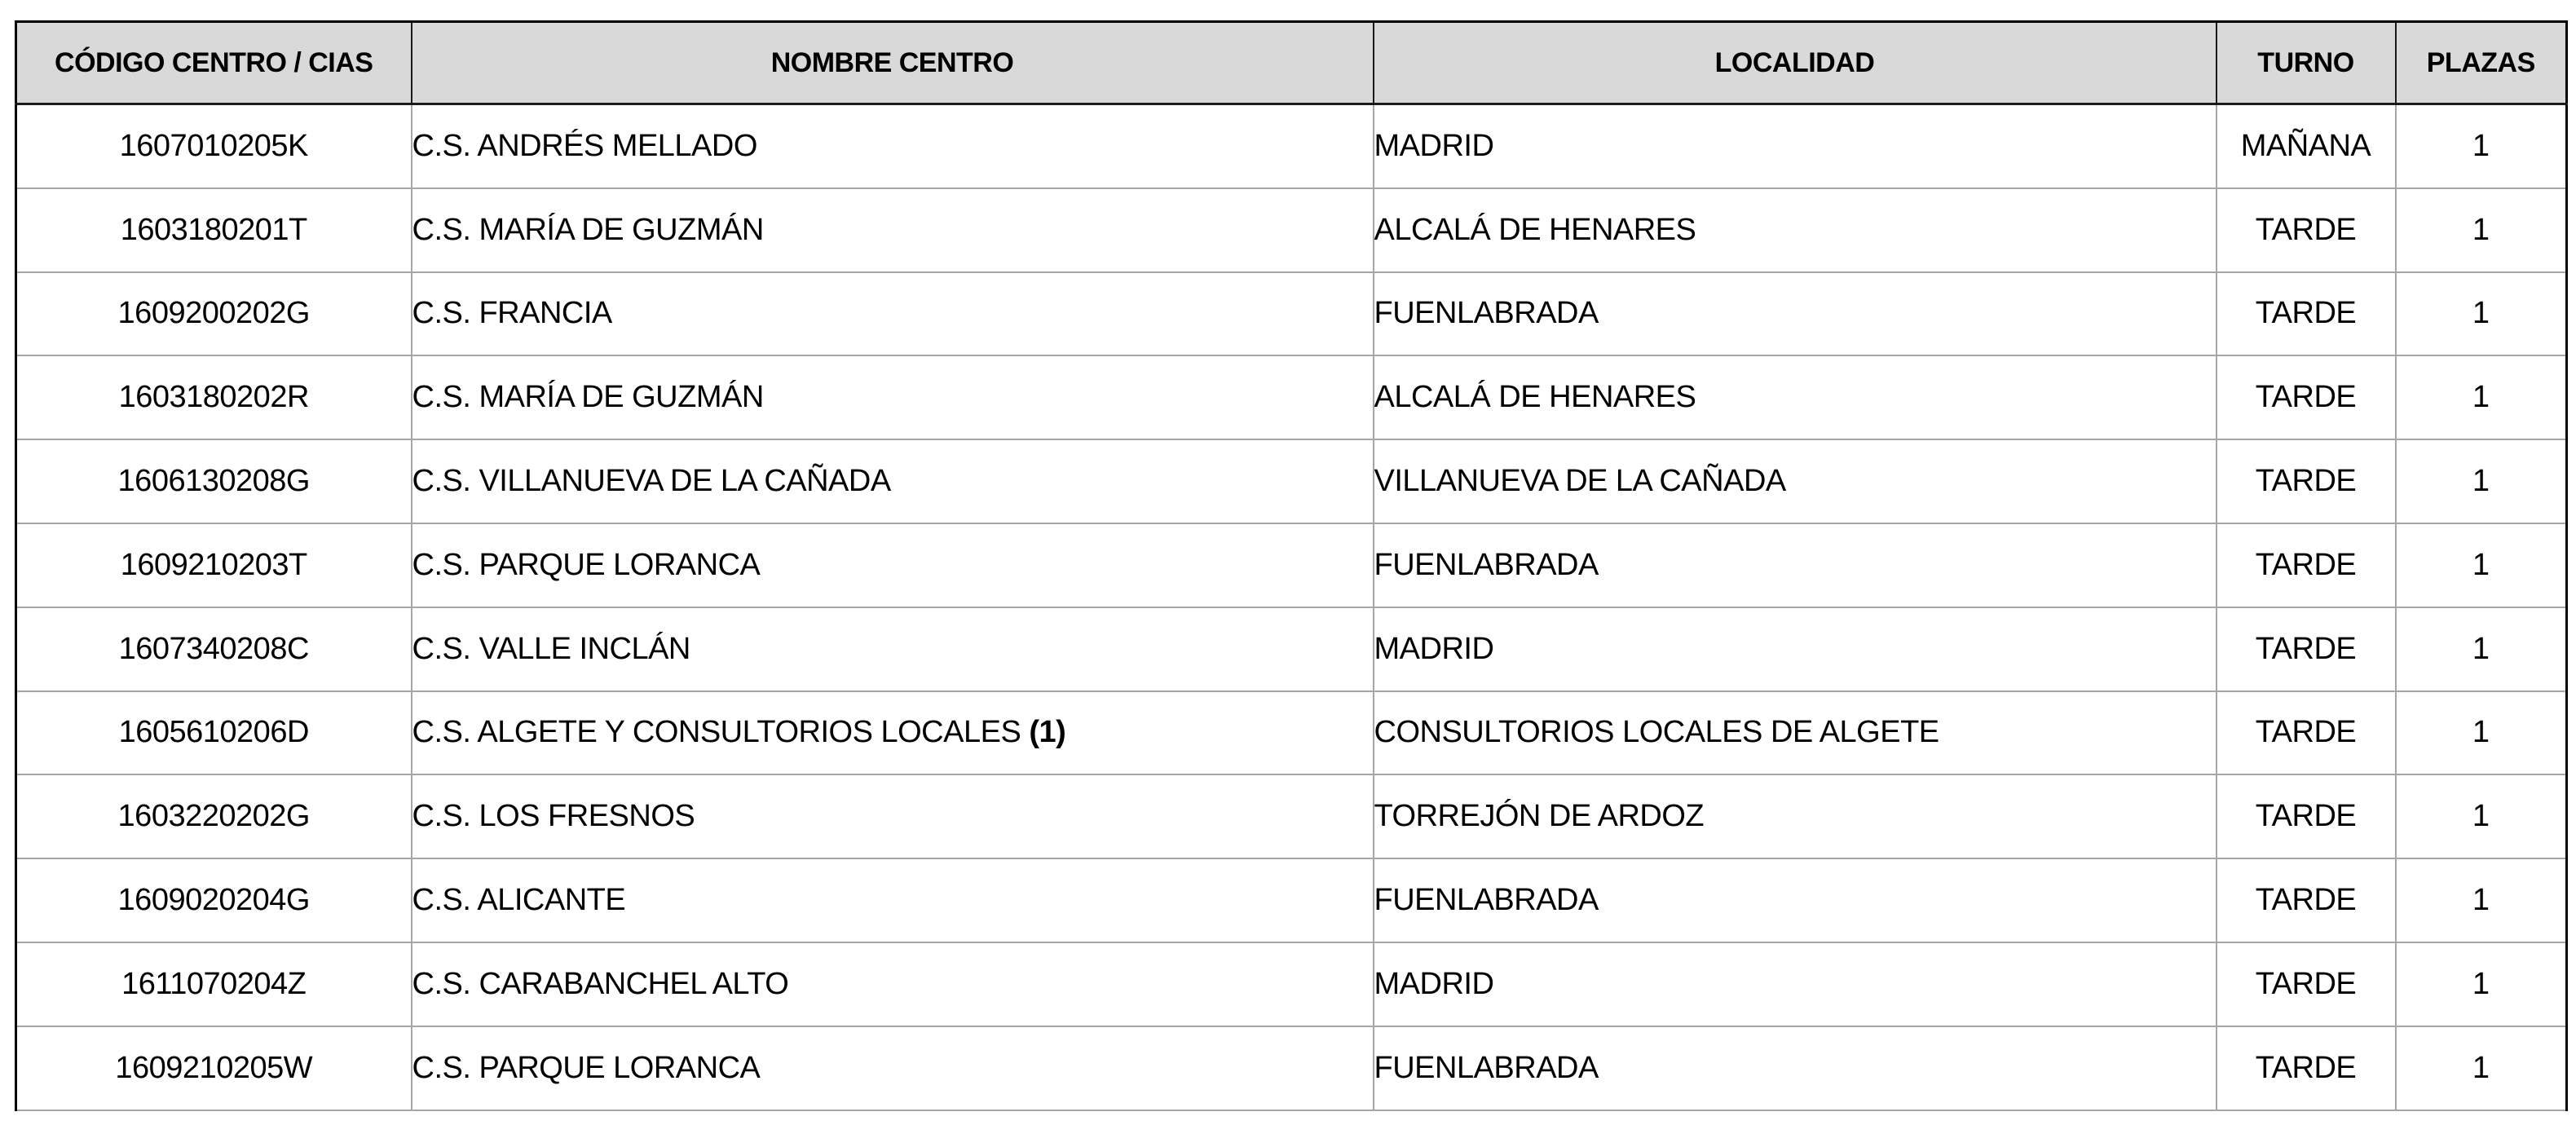 This screenshot has height=1125, width=2576. I want to click on cell-codigo-centro-cias: 1606130208G, so click(213, 481).